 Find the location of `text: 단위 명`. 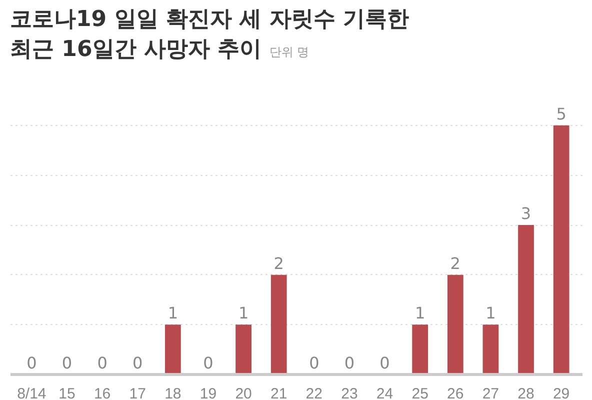

text: 단위 명 is located at coordinates (289, 51).